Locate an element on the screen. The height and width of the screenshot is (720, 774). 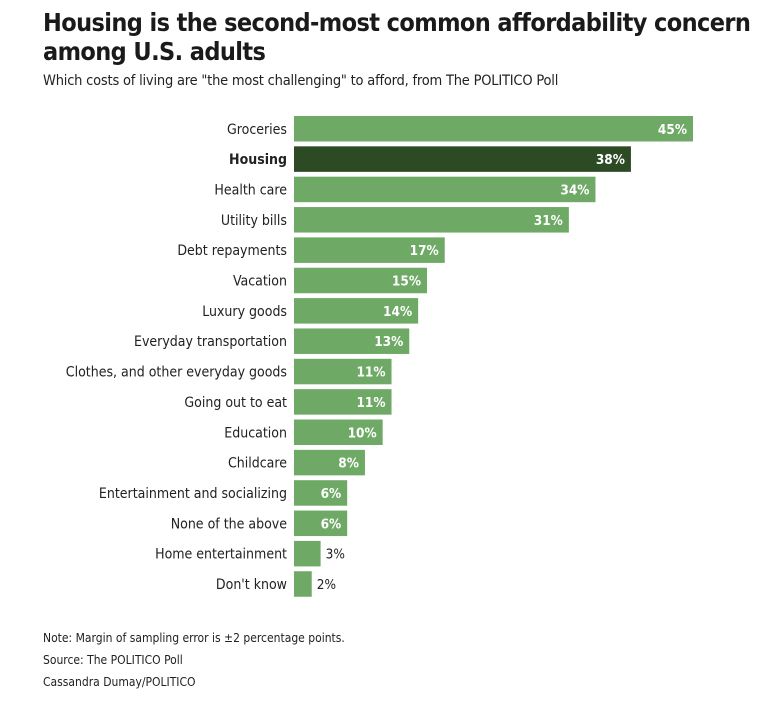
bar-row: Home entertainment 3% is located at coordinates (250, 553).